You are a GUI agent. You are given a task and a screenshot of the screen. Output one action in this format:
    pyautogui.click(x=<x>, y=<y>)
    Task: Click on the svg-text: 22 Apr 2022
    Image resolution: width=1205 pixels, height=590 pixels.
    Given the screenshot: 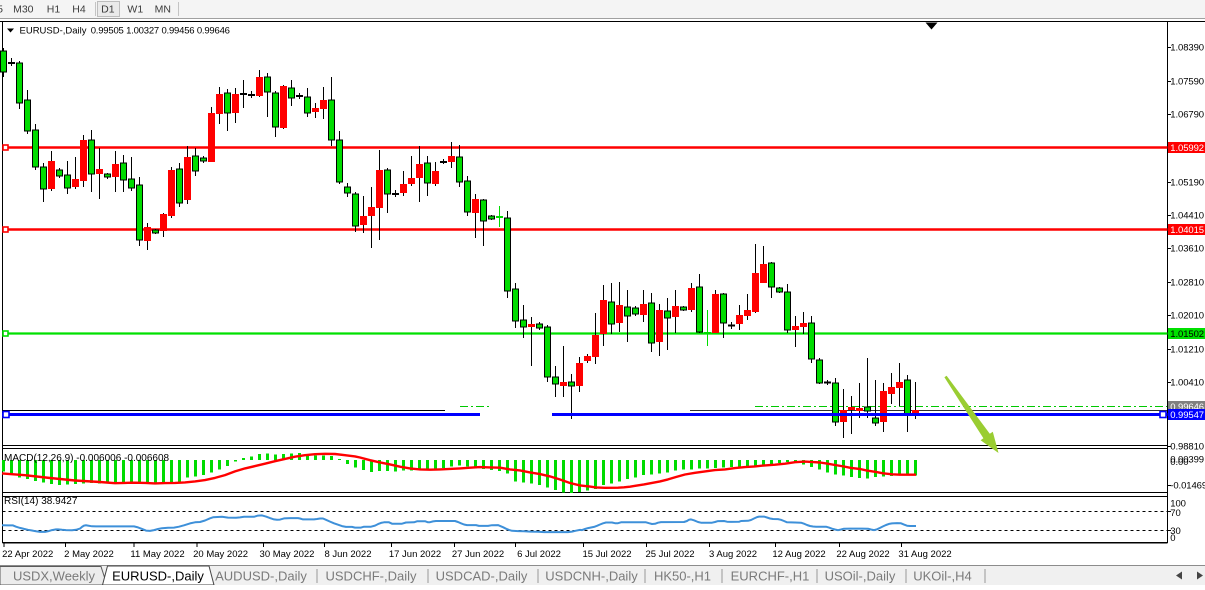 What is the action you would take?
    pyautogui.click(x=27, y=554)
    